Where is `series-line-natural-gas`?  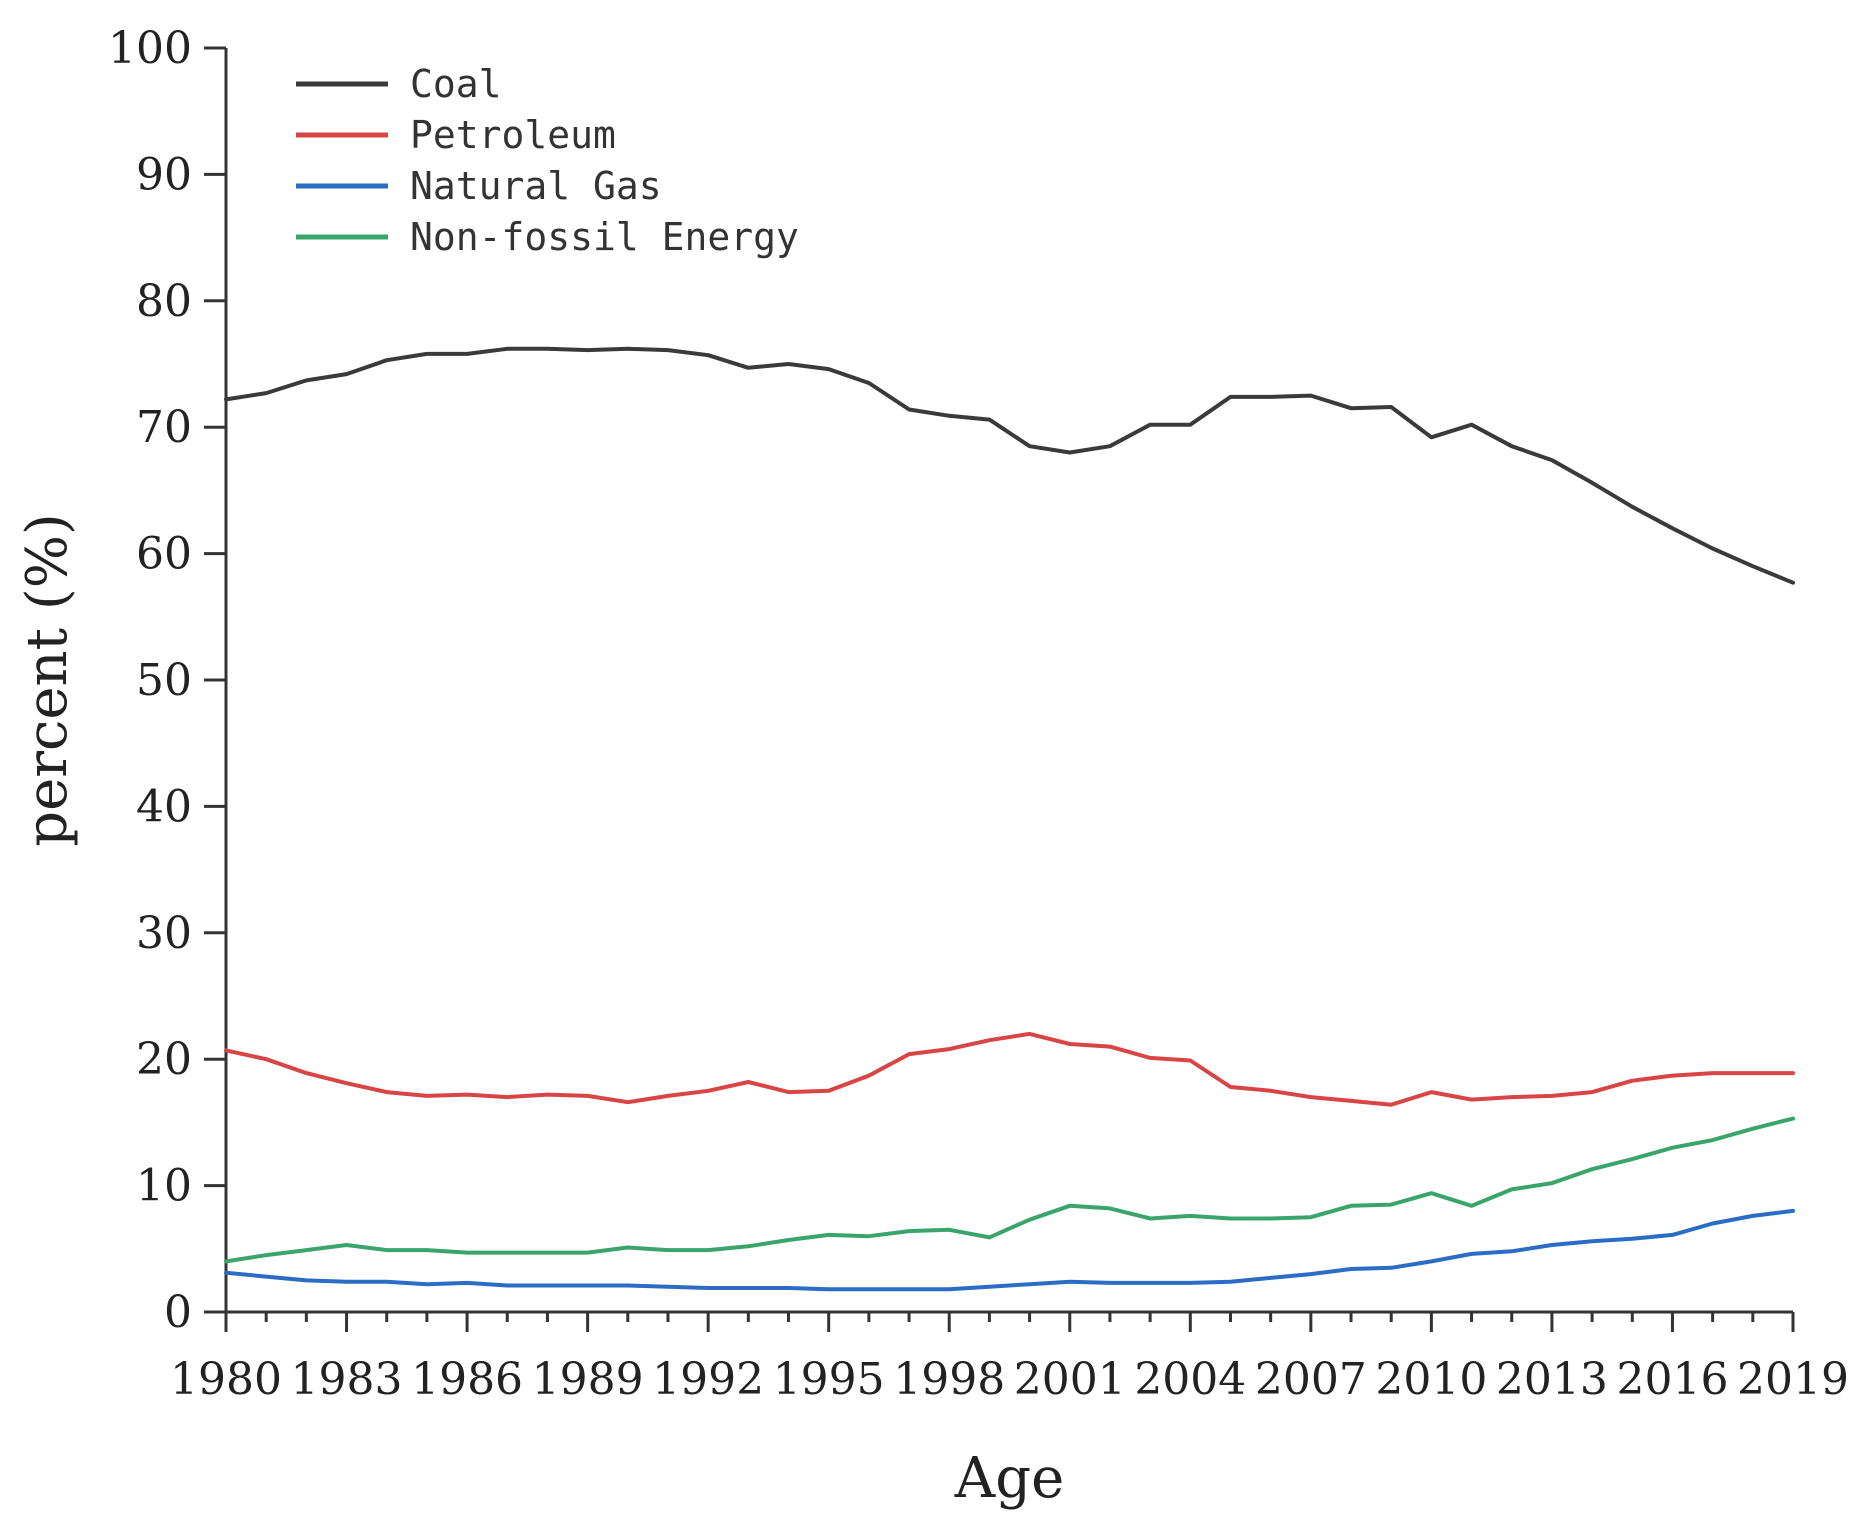
series-line-natural-gas is located at coordinates (1009, 1250).